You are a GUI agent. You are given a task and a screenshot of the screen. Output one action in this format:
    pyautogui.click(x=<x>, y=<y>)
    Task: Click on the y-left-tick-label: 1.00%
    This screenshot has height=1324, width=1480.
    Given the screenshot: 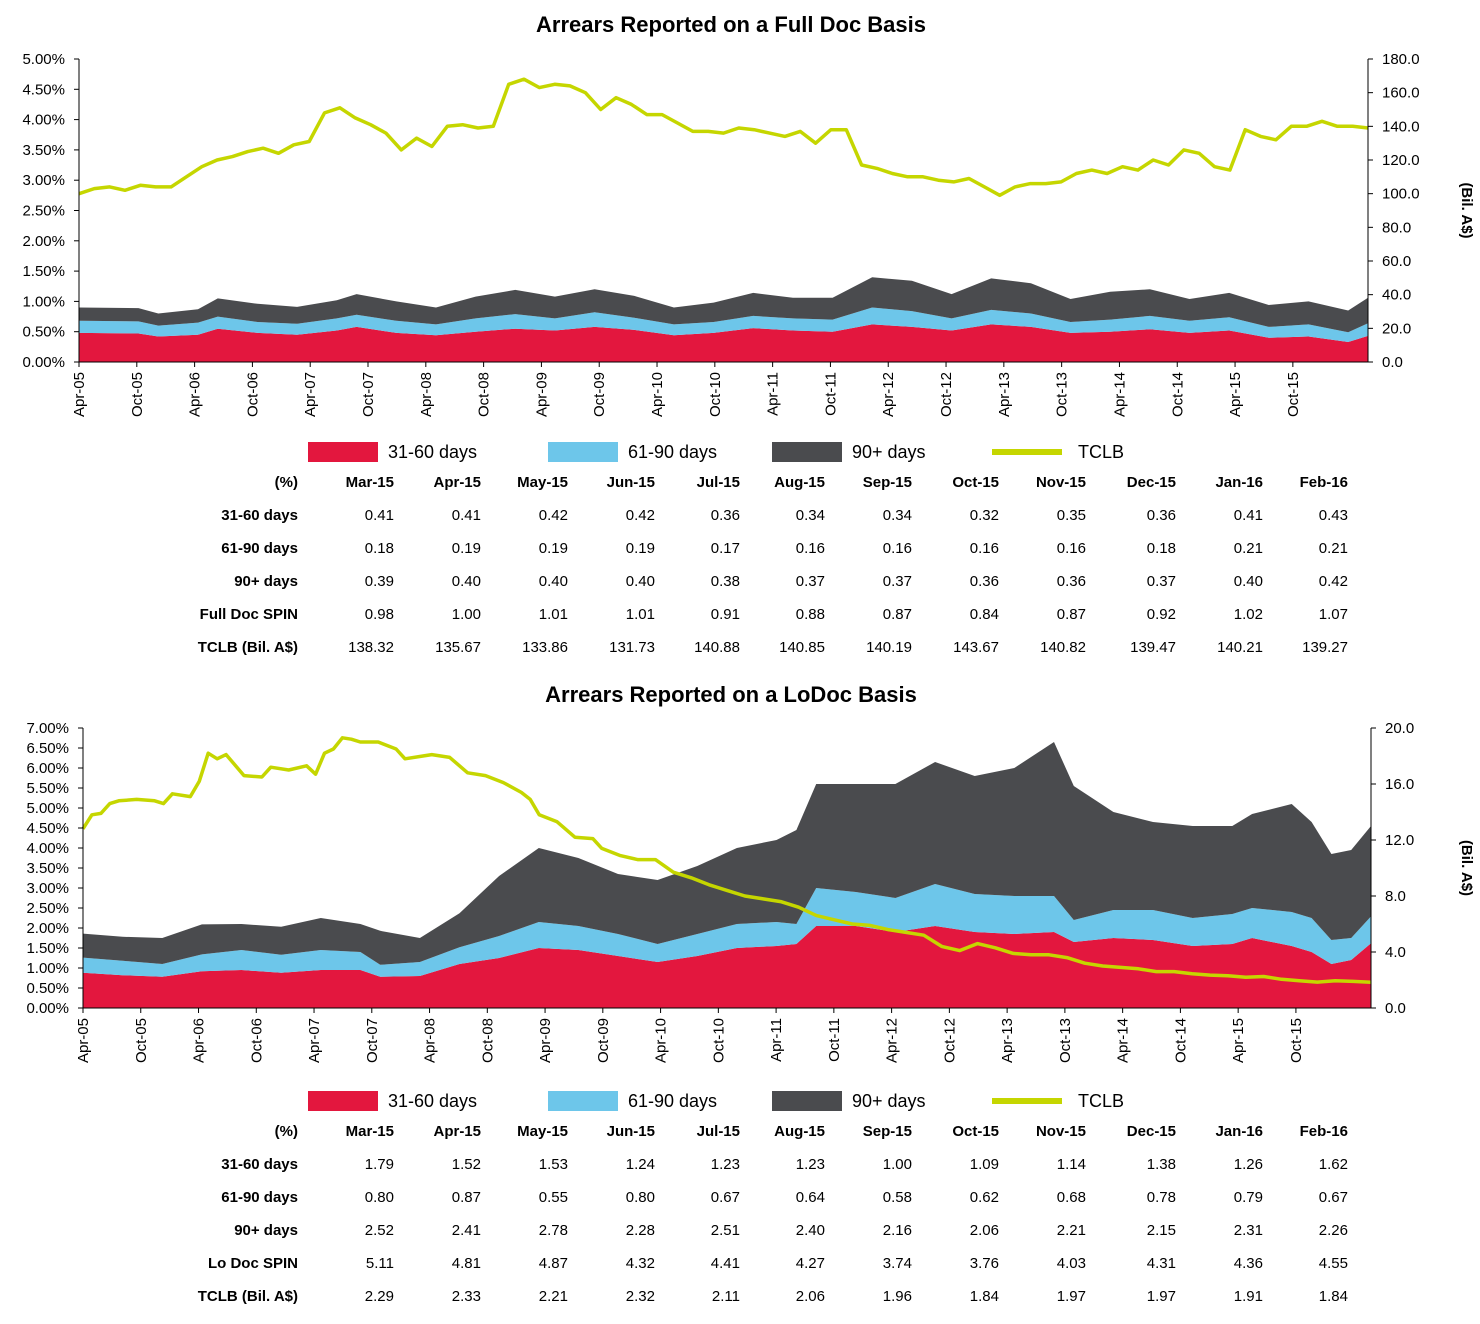 What is the action you would take?
    pyautogui.click(x=47, y=968)
    